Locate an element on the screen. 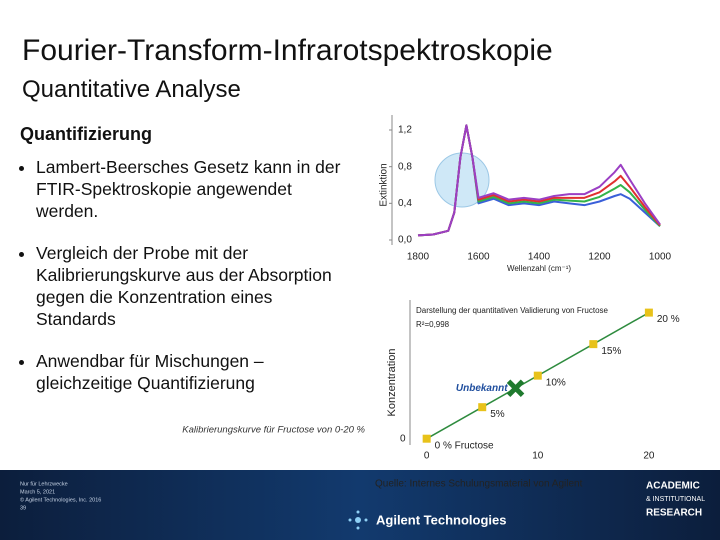  point-label: 5% is located at coordinates (497, 414).